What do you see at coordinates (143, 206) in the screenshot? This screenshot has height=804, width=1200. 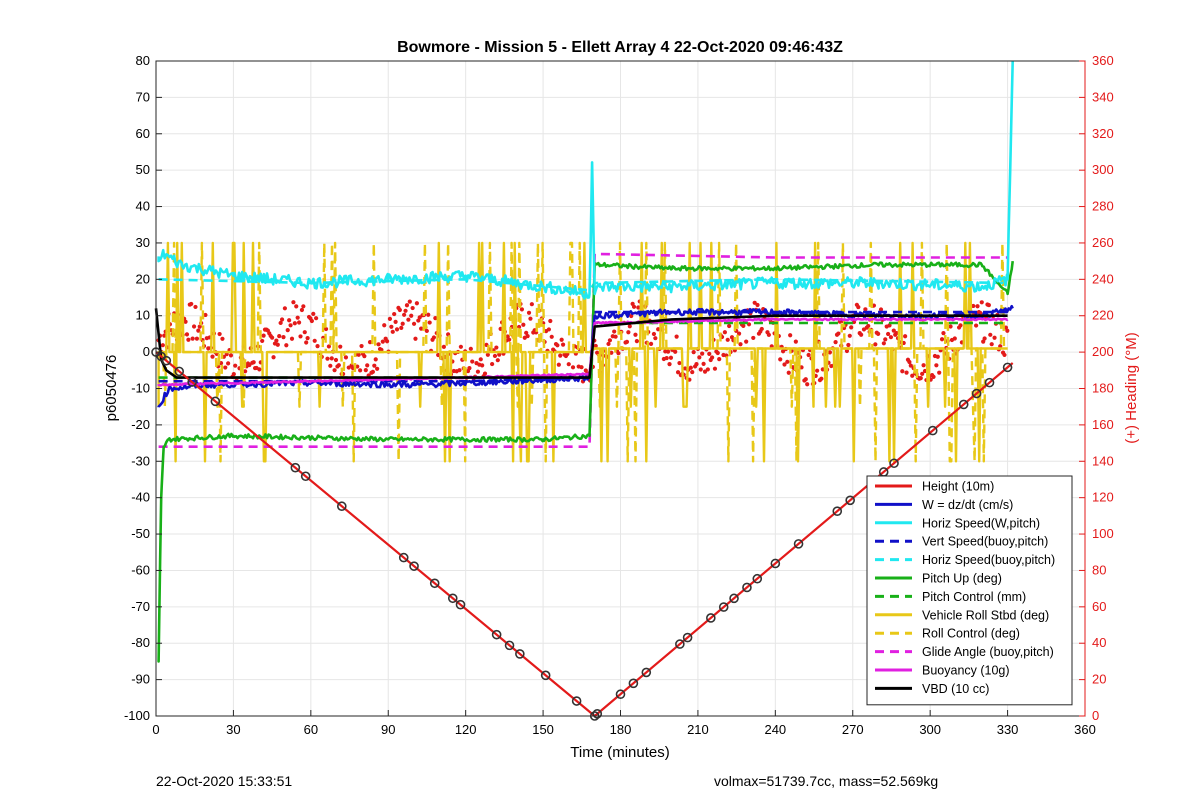 I see `y-tick-label: 40` at bounding box center [143, 206].